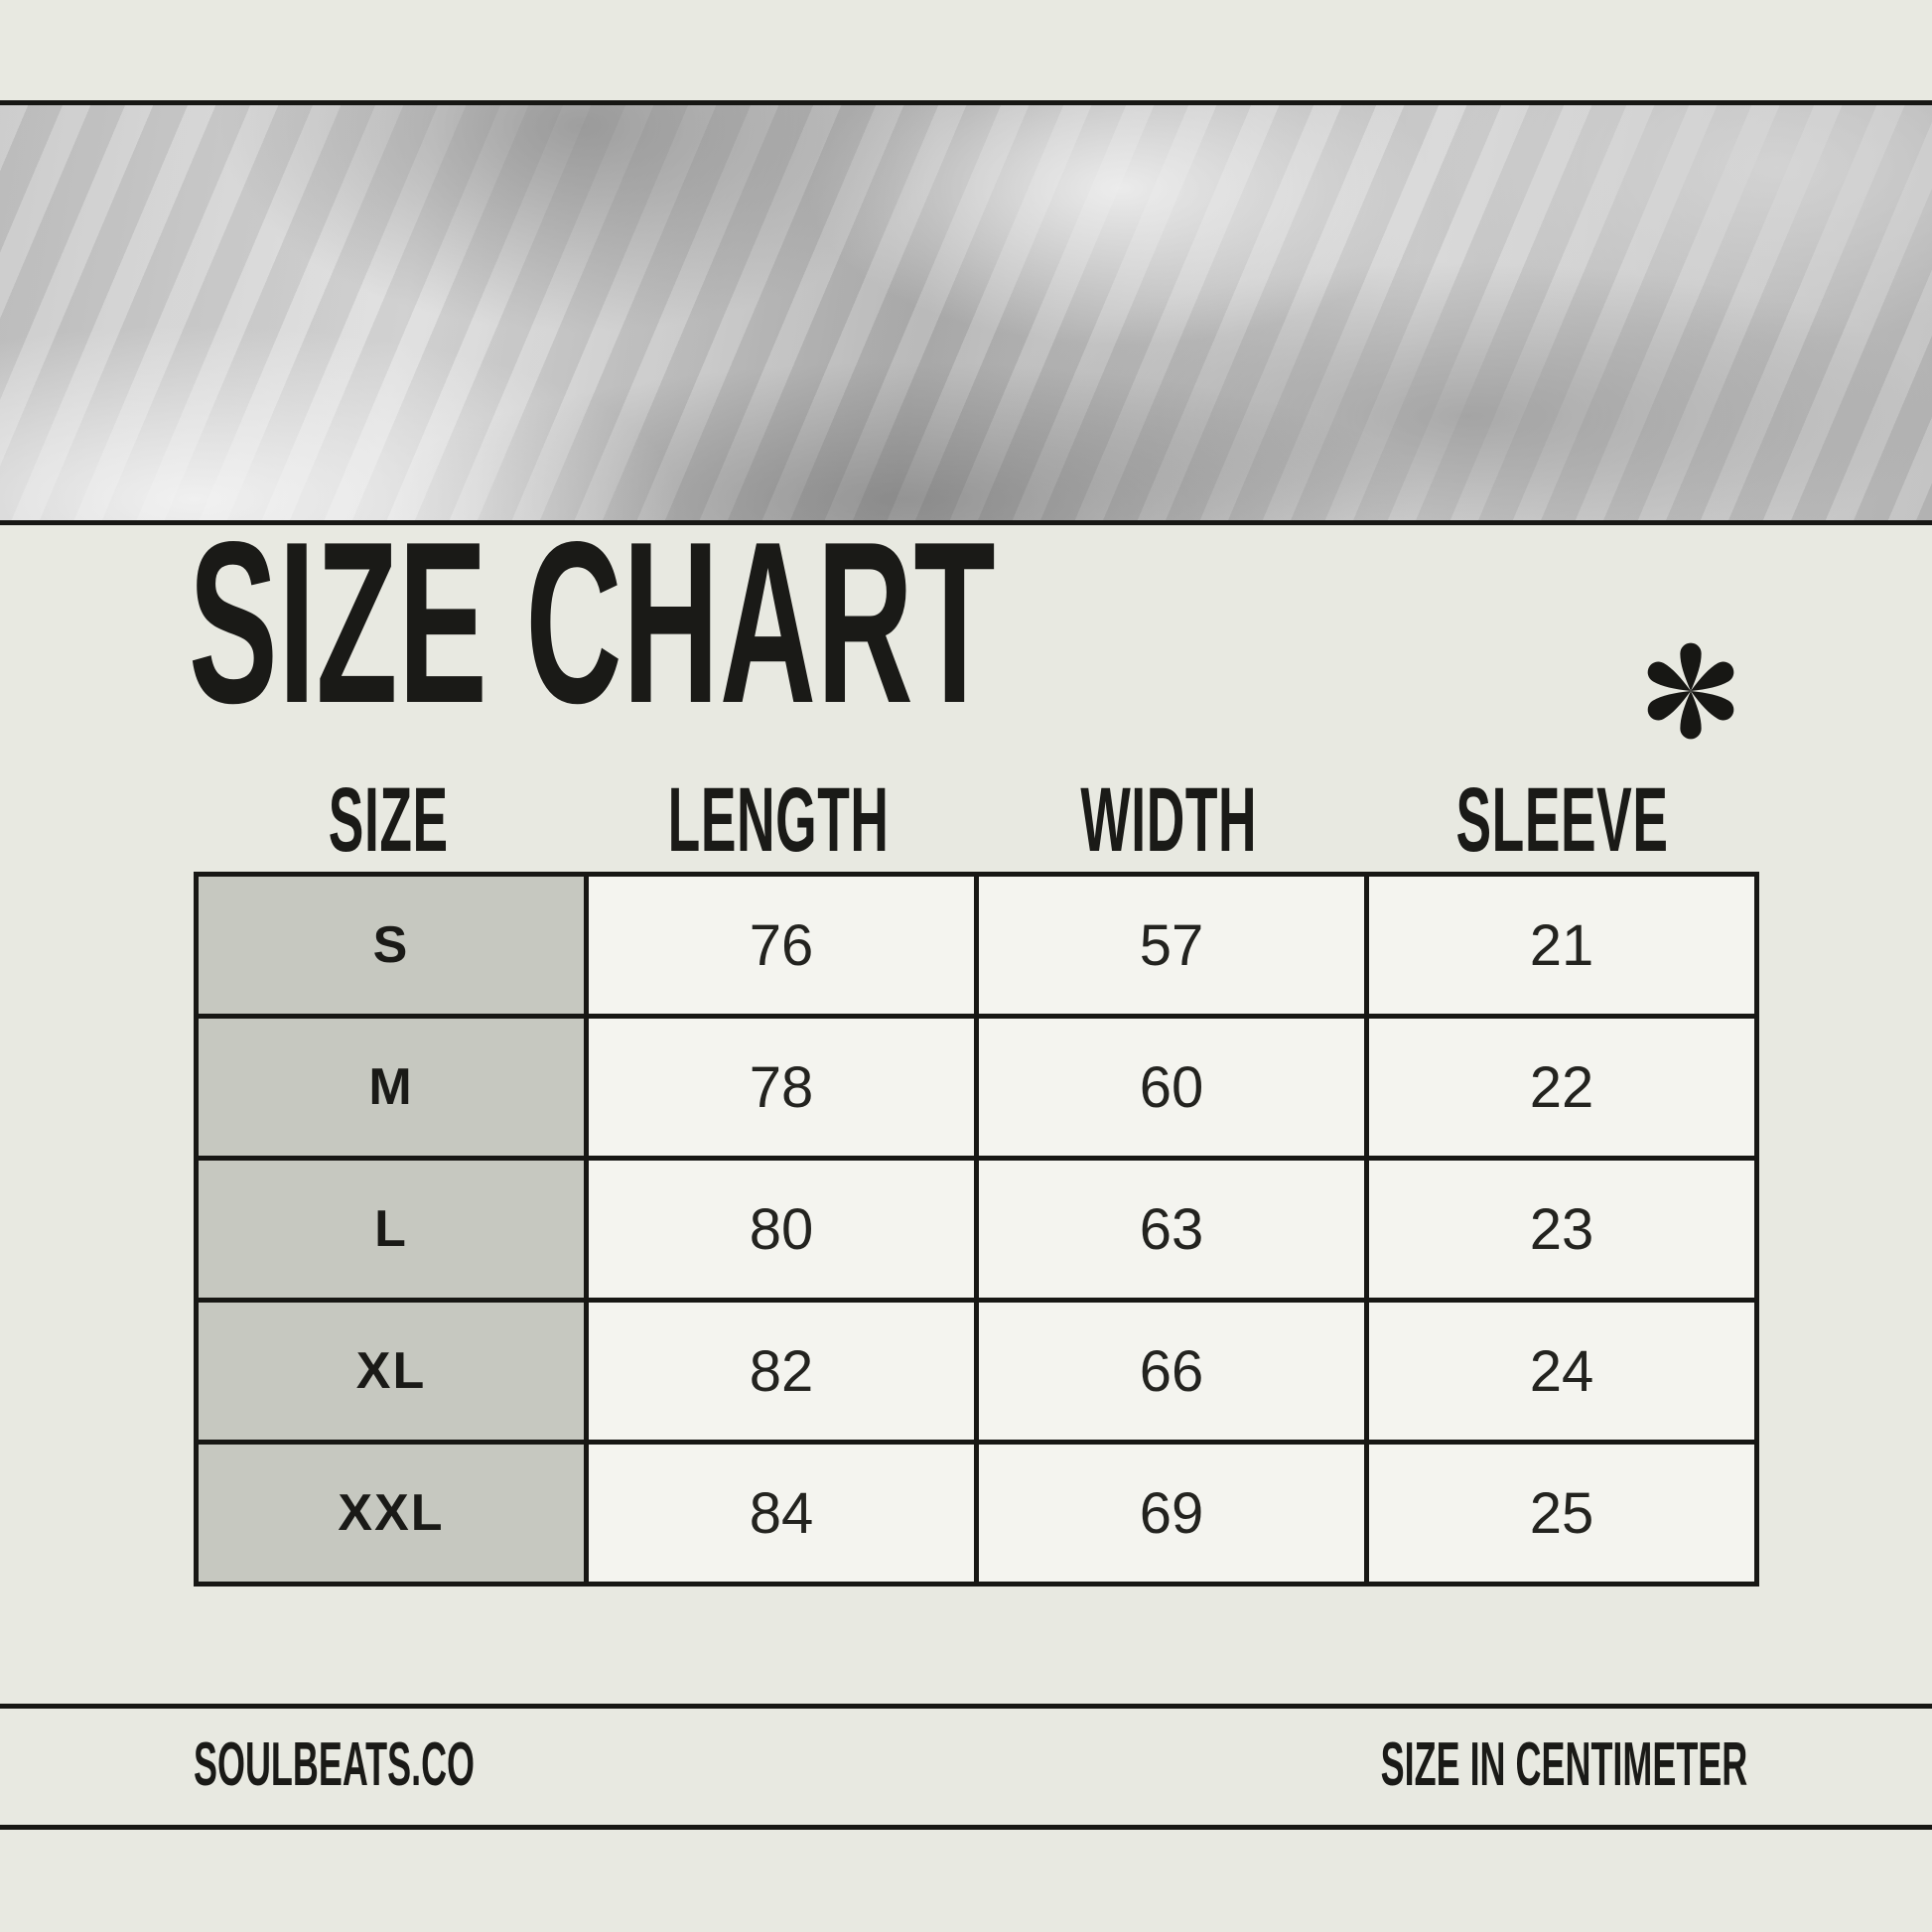  Describe the element at coordinates (966, 1828) in the screenshot. I see `footer-bottom-rule` at that location.